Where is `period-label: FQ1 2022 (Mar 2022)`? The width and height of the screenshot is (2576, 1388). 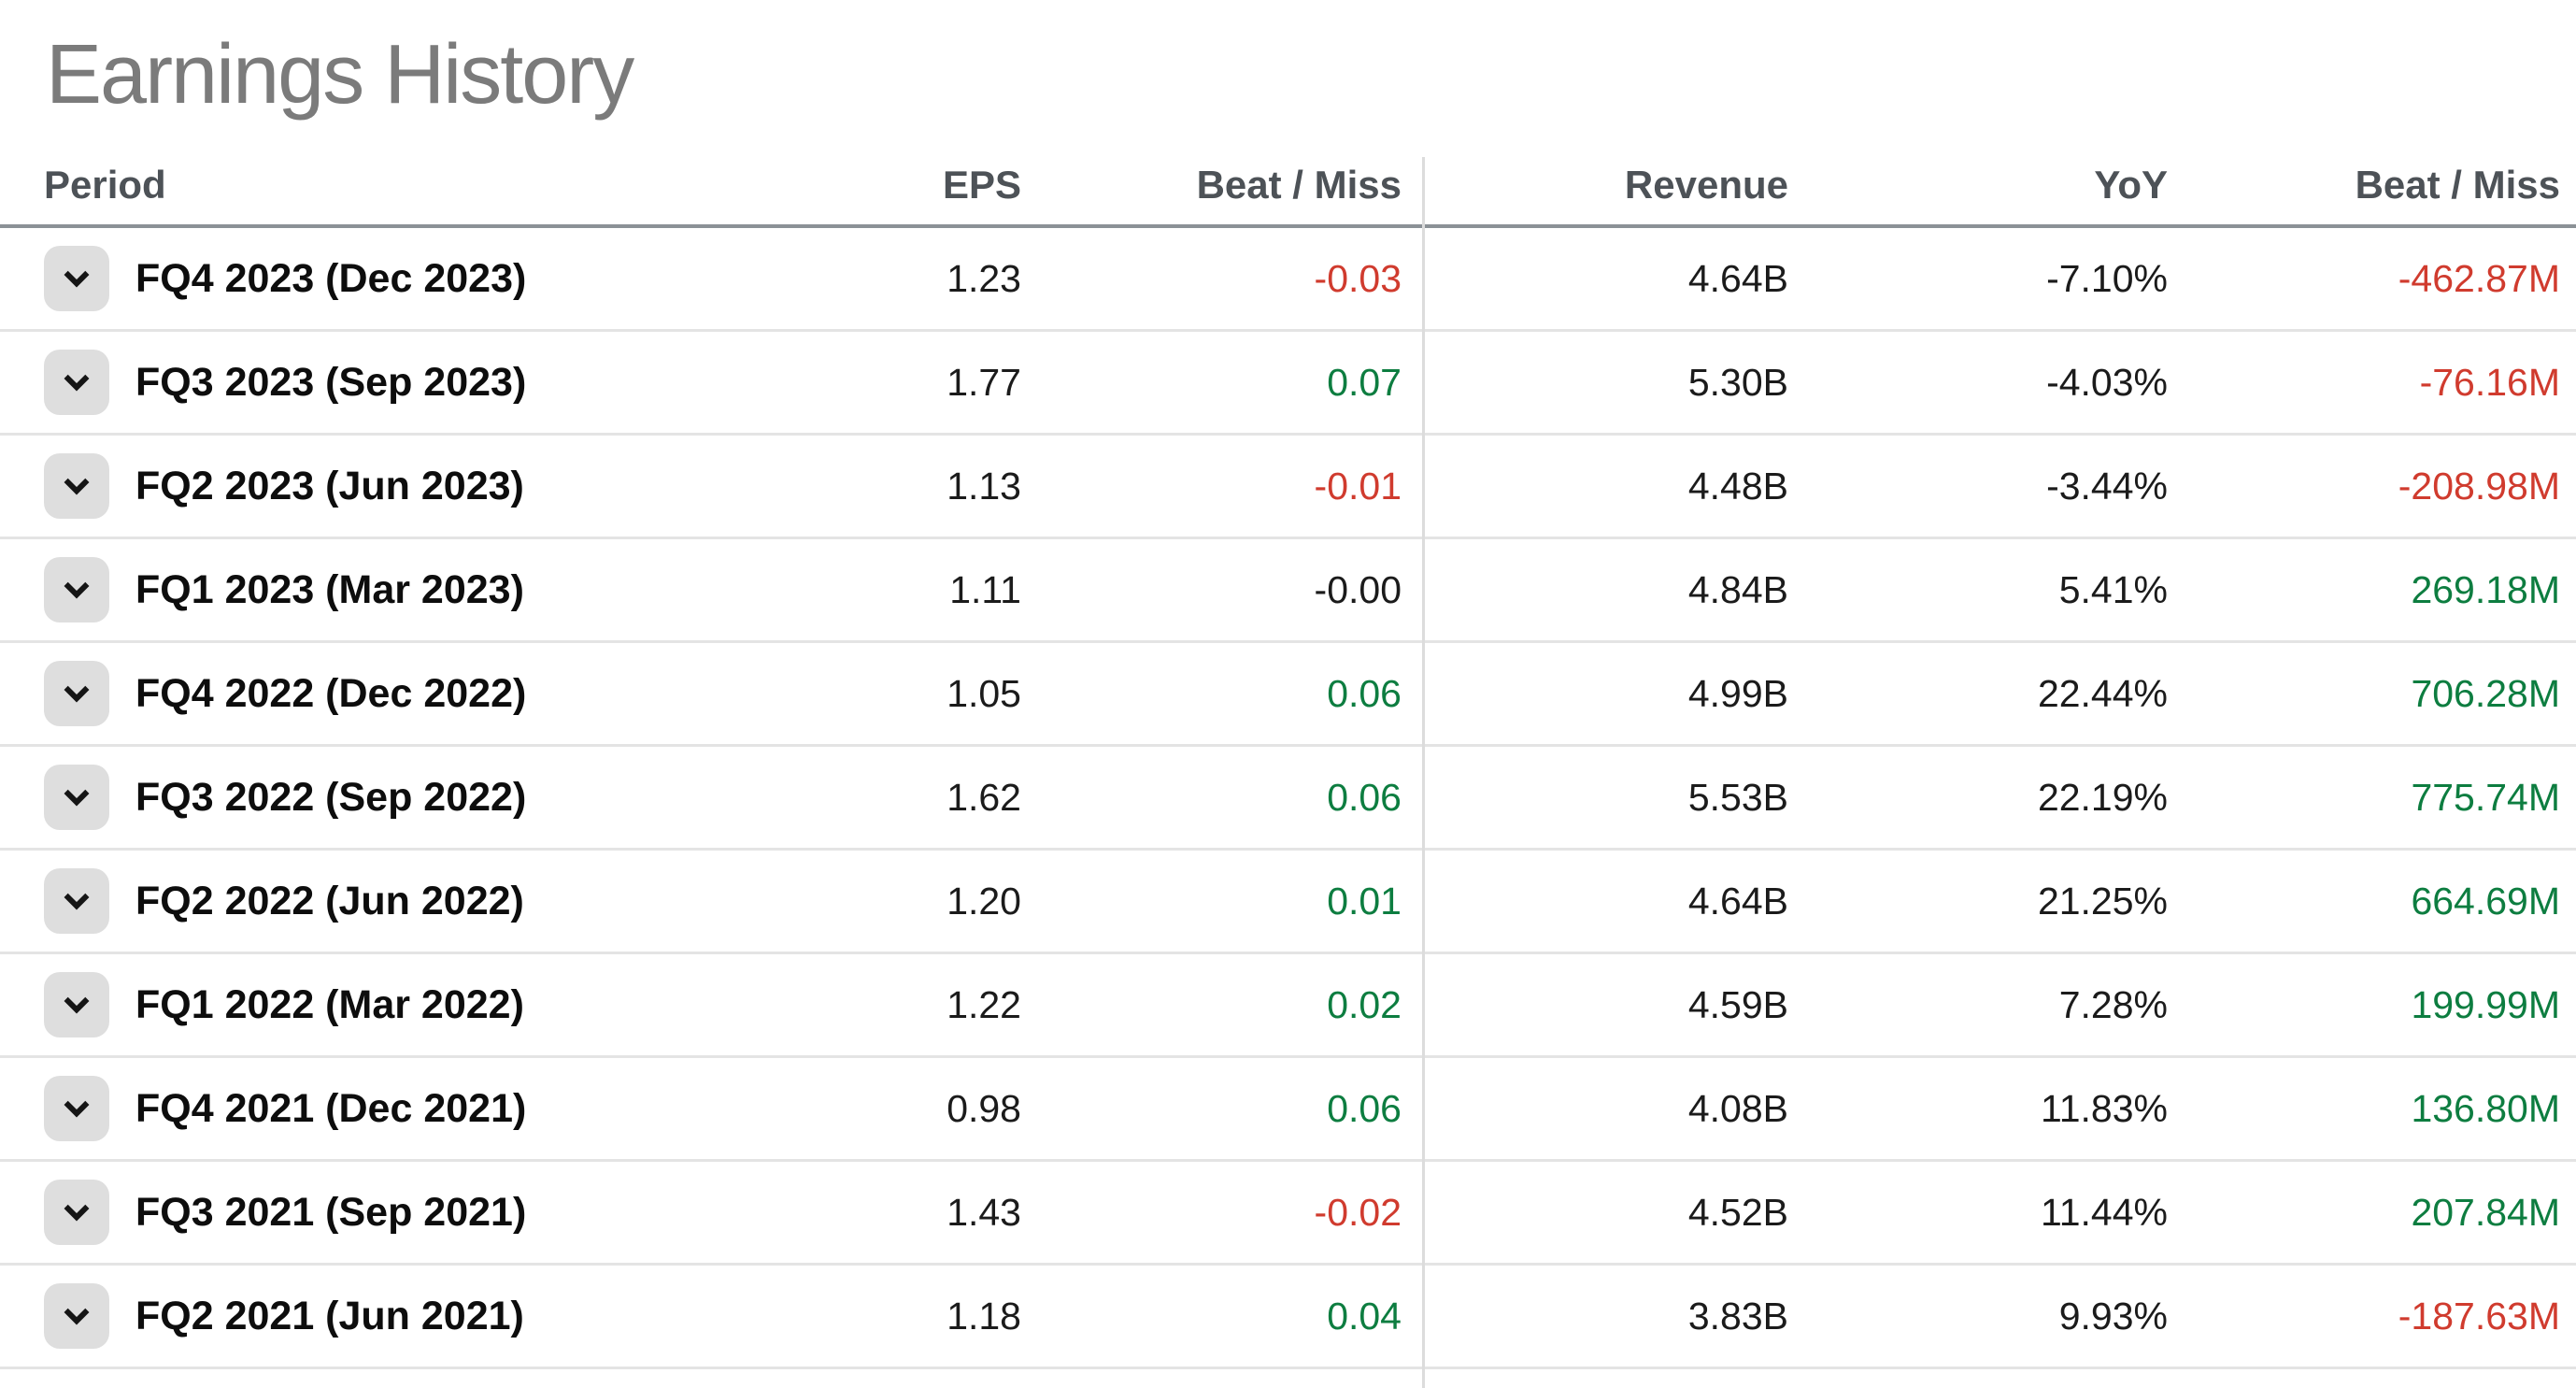
period-label: FQ1 2022 (Mar 2022) is located at coordinates (330, 1004).